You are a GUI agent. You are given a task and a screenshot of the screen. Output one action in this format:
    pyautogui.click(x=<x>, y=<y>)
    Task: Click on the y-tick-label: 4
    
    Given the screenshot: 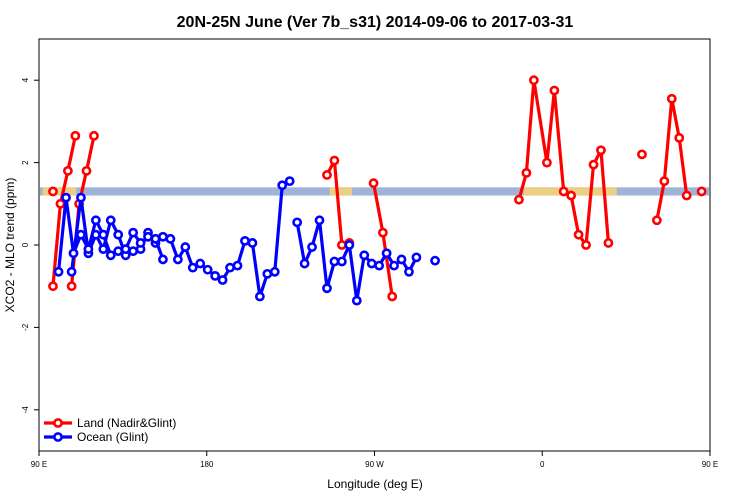 What is the action you would take?
    pyautogui.click(x=25, y=79)
    